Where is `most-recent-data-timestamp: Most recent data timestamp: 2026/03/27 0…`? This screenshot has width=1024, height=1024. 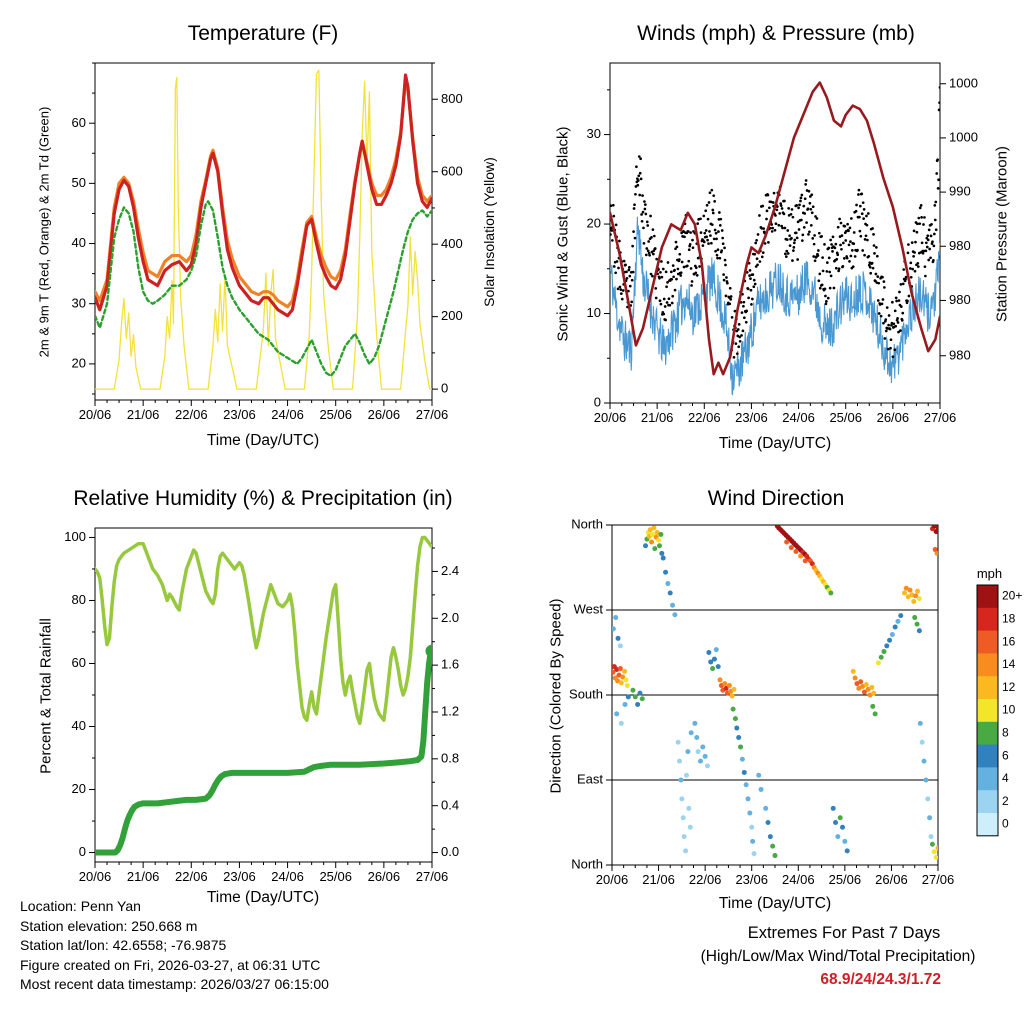 most-recent-data-timestamp: Most recent data timestamp: 2026/03/27 0… is located at coordinates (174, 984).